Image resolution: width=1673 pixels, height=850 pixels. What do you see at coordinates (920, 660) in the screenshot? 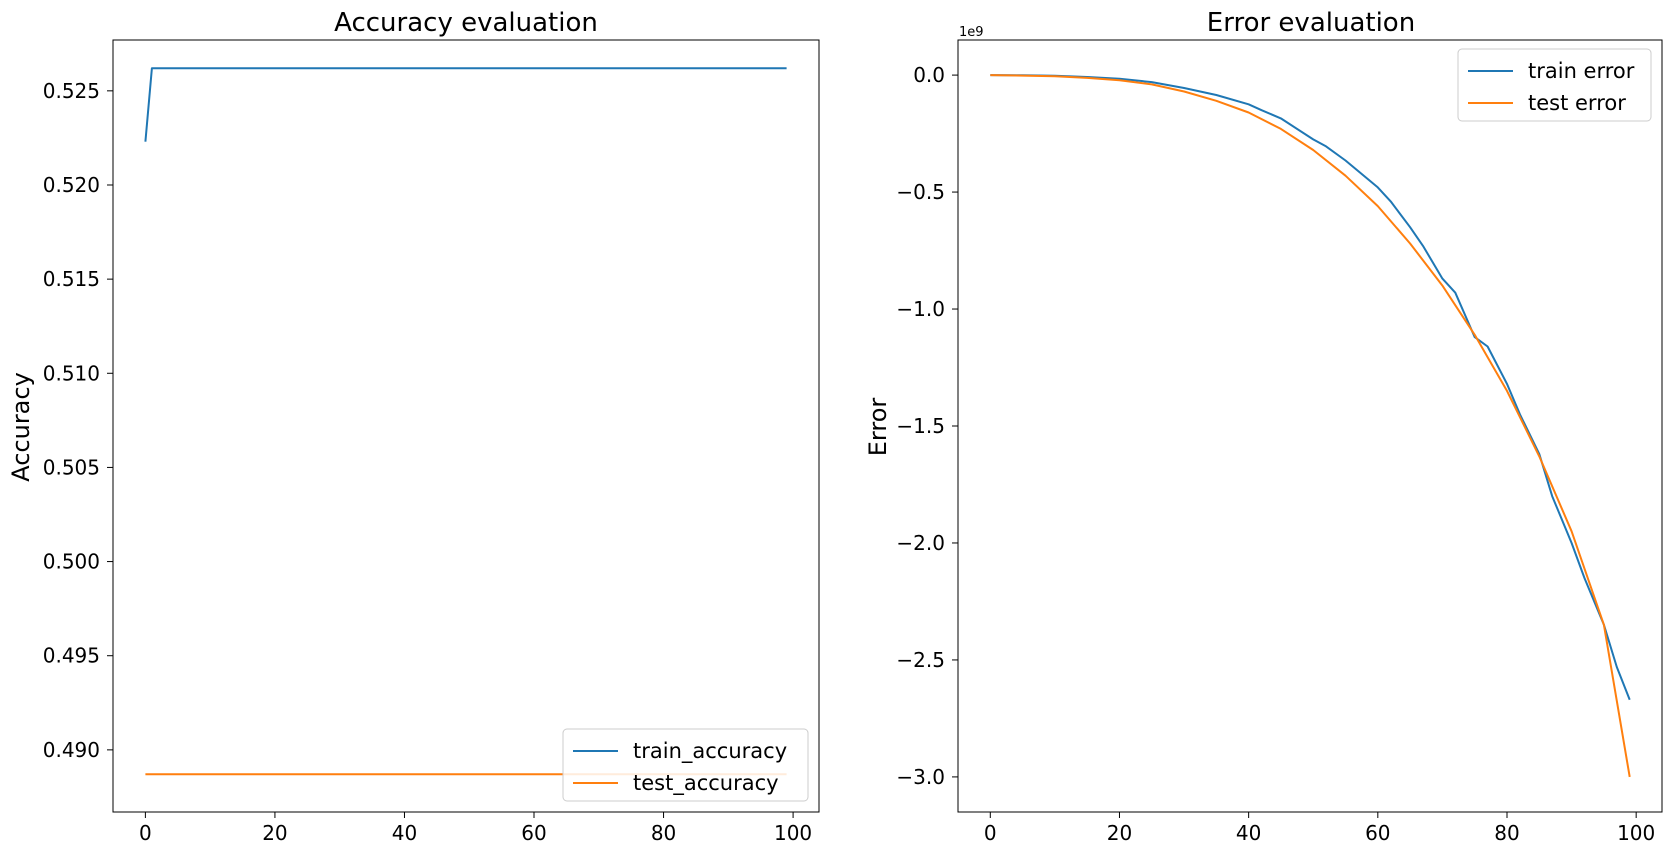
I see `y-tick-label: −2.5` at bounding box center [920, 660].